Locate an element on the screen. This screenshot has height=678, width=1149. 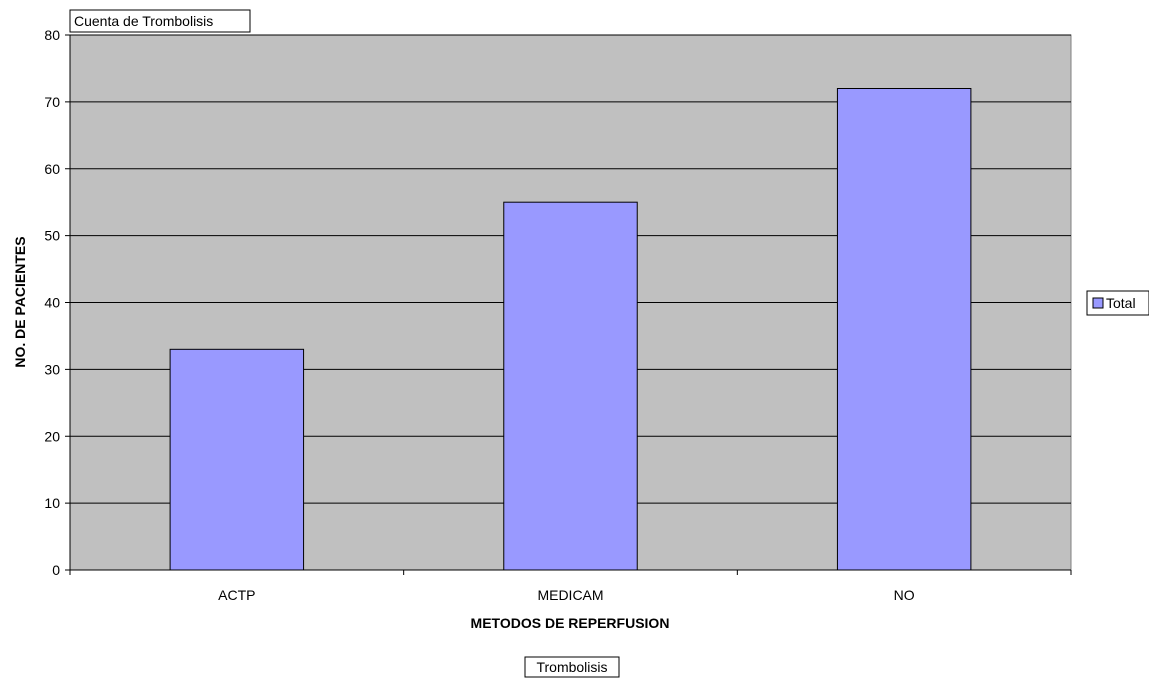
y-axis-ticks: 0 10 20 30 40 50 60 70 80 is located at coordinates (57, 302).